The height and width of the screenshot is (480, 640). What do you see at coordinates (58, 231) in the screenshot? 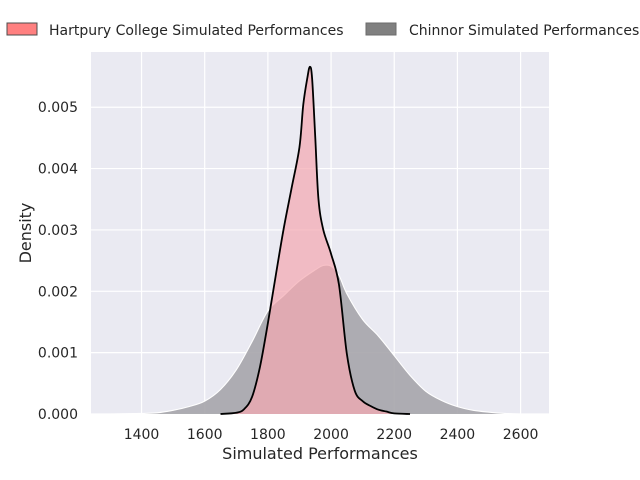
I see `y-tick-label-3: 0.003` at bounding box center [58, 231].